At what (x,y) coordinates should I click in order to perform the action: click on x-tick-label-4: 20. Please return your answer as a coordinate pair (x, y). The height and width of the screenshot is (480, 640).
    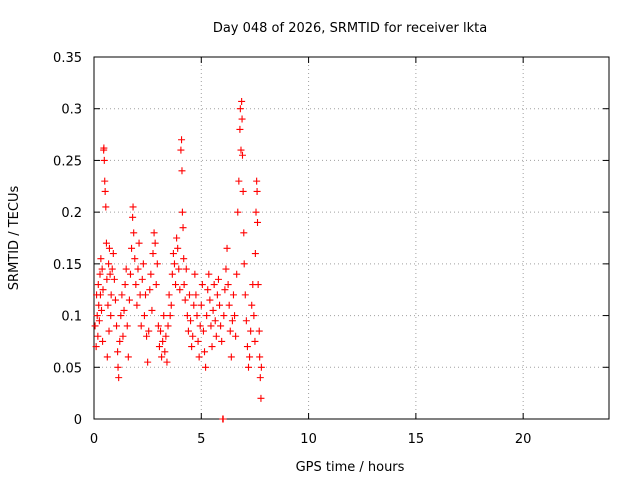
    Looking at the image, I should click on (523, 439).